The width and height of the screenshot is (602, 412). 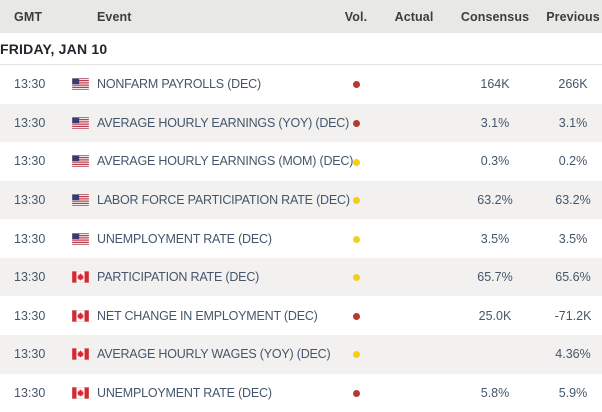 What do you see at coordinates (414, 16) in the screenshot?
I see `column-header-actual: Actual` at bounding box center [414, 16].